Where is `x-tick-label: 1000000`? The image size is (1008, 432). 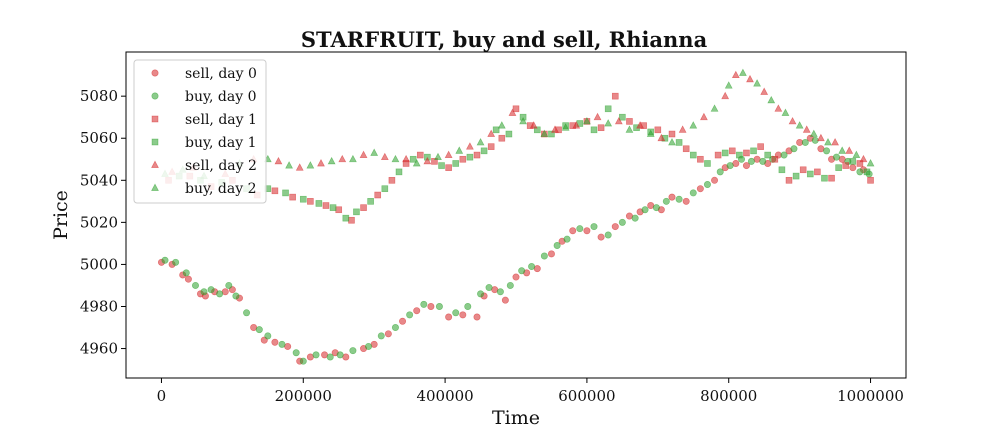 x-tick-label: 1000000 is located at coordinates (870, 396).